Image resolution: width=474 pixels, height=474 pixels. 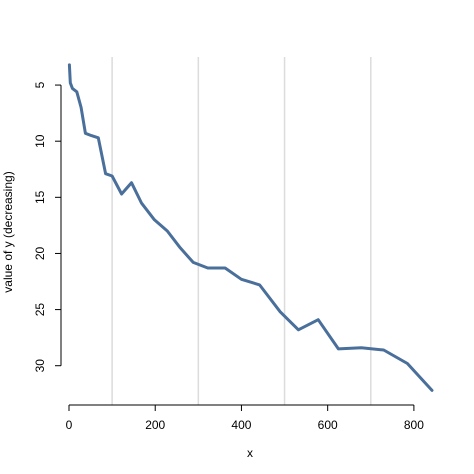 I want to click on x-tick-label: 600, so click(x=328, y=425).